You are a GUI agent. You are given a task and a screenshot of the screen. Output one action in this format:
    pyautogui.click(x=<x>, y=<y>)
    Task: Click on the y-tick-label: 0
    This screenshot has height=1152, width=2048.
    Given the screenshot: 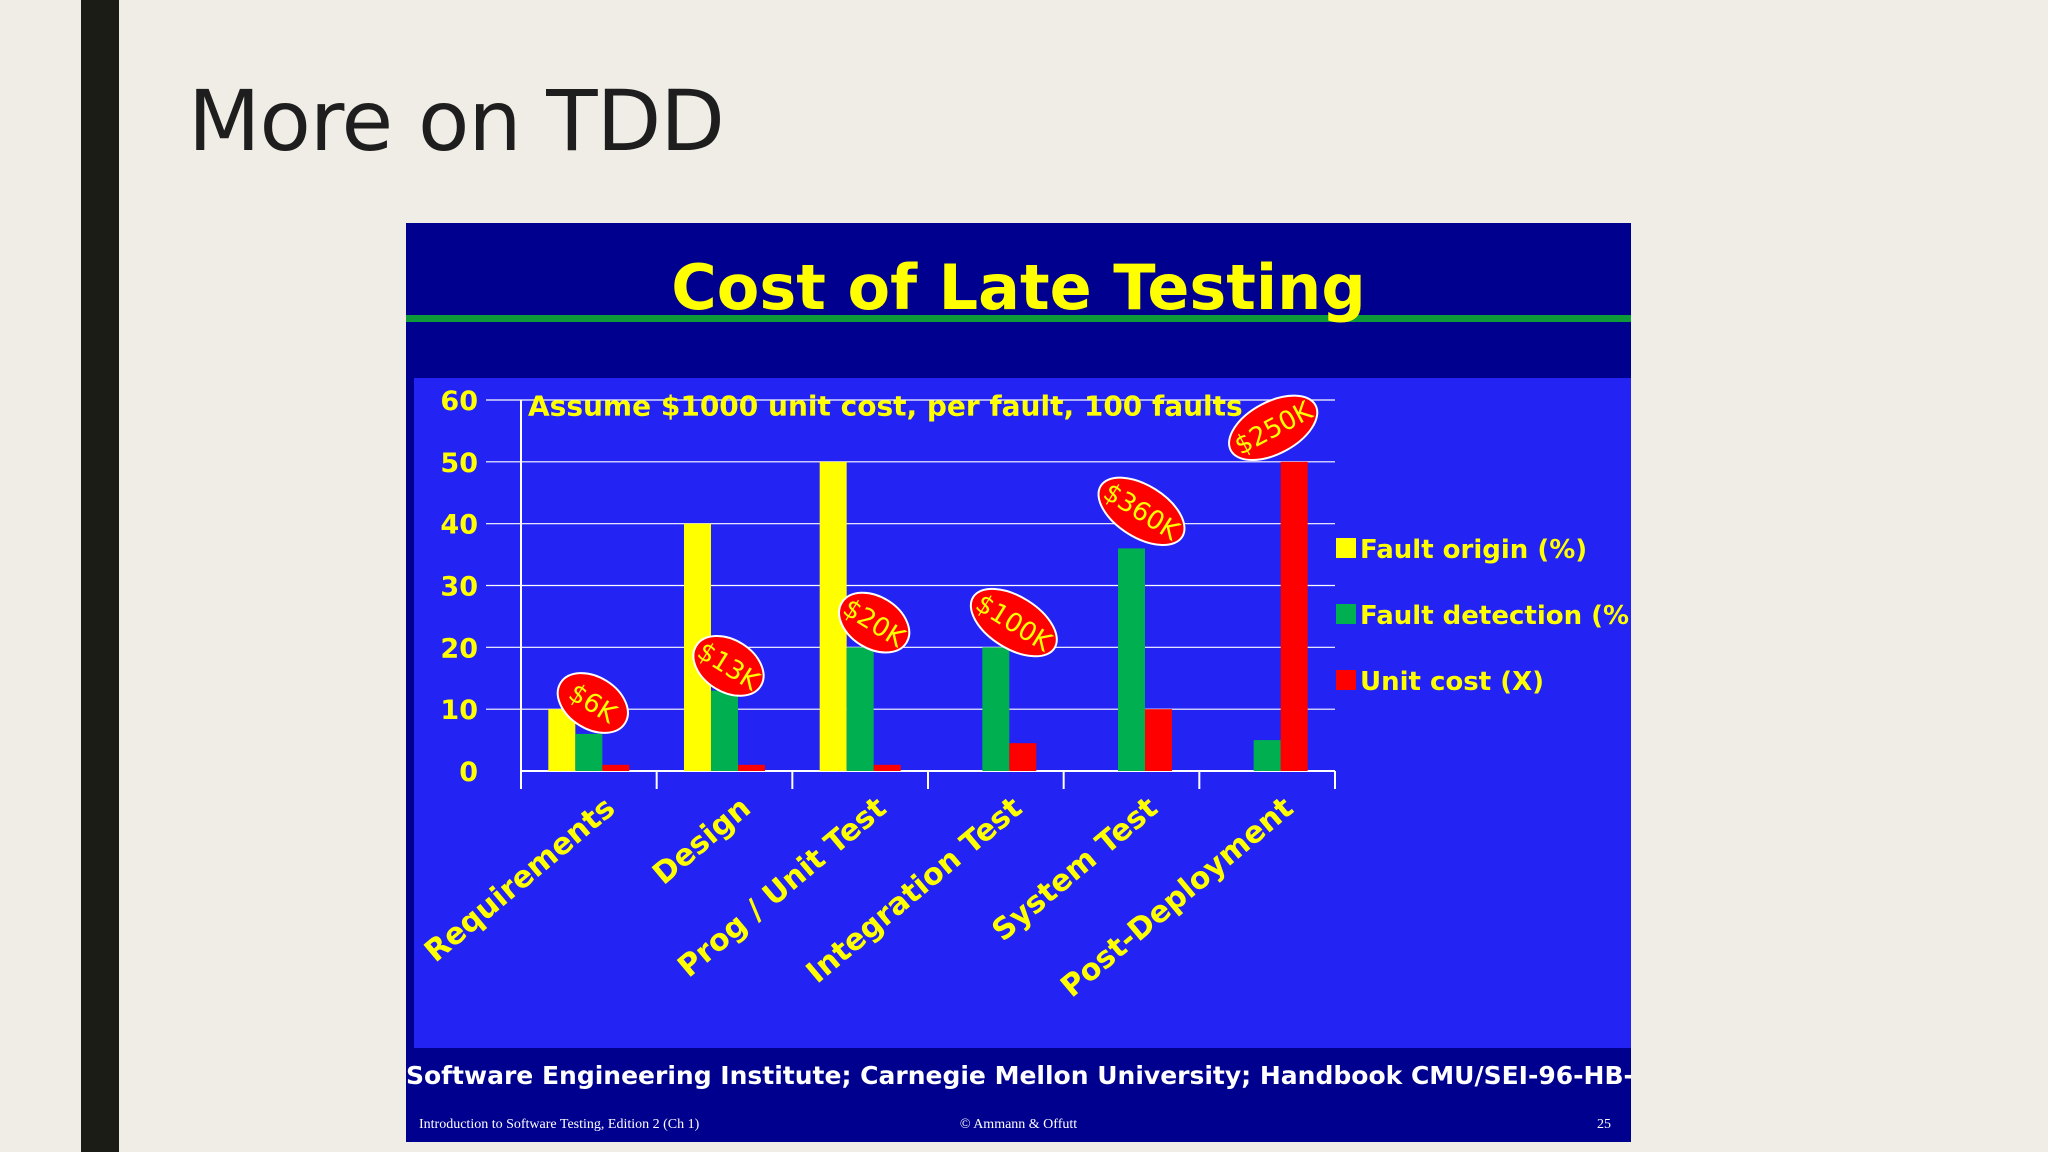 What is the action you would take?
    pyautogui.click(x=468, y=772)
    